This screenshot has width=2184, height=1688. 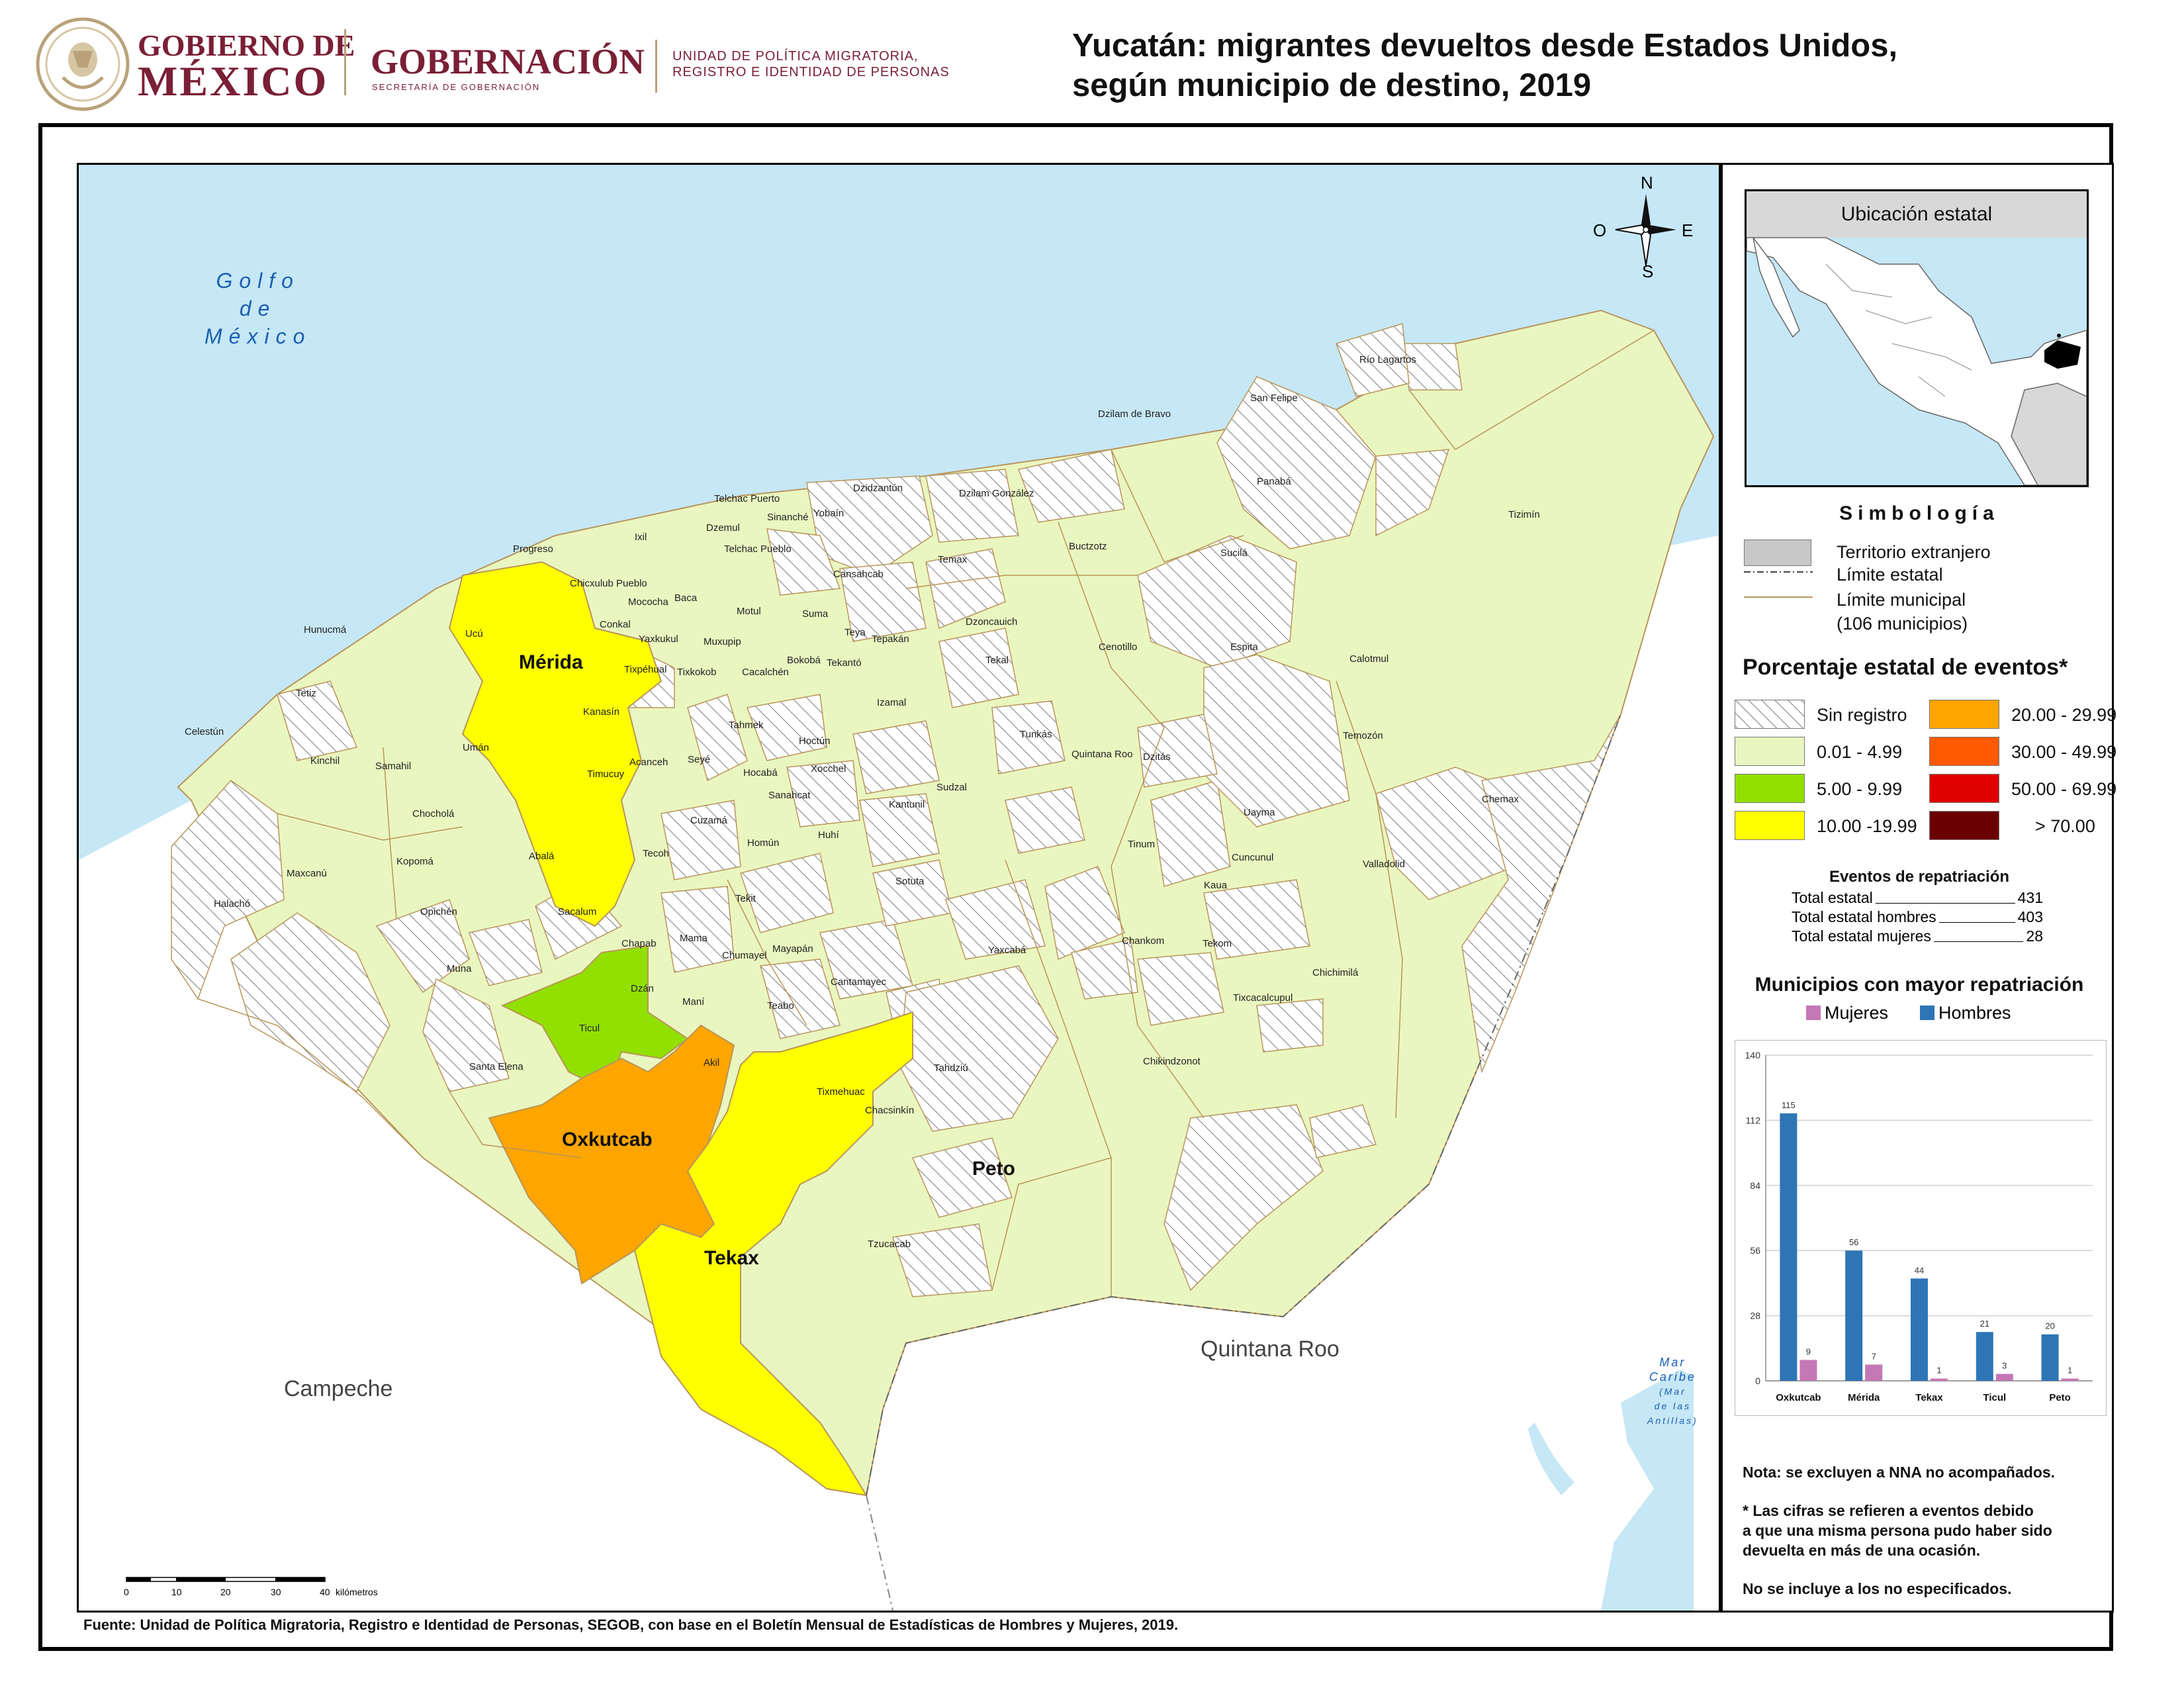 I want to click on caribe-label-line: Mar, so click(x=1672, y=1362).